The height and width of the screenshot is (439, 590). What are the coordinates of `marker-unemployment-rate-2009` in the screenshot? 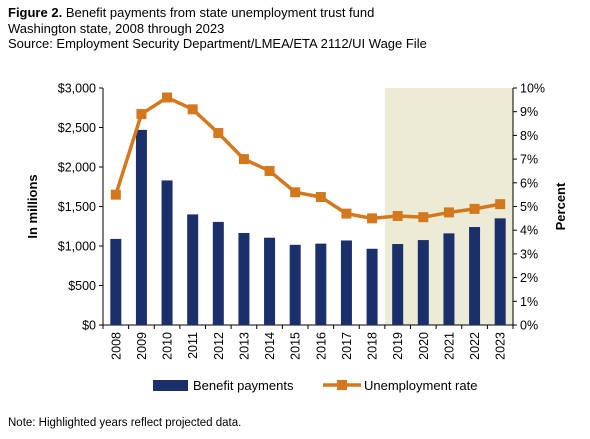 It's located at (141, 114).